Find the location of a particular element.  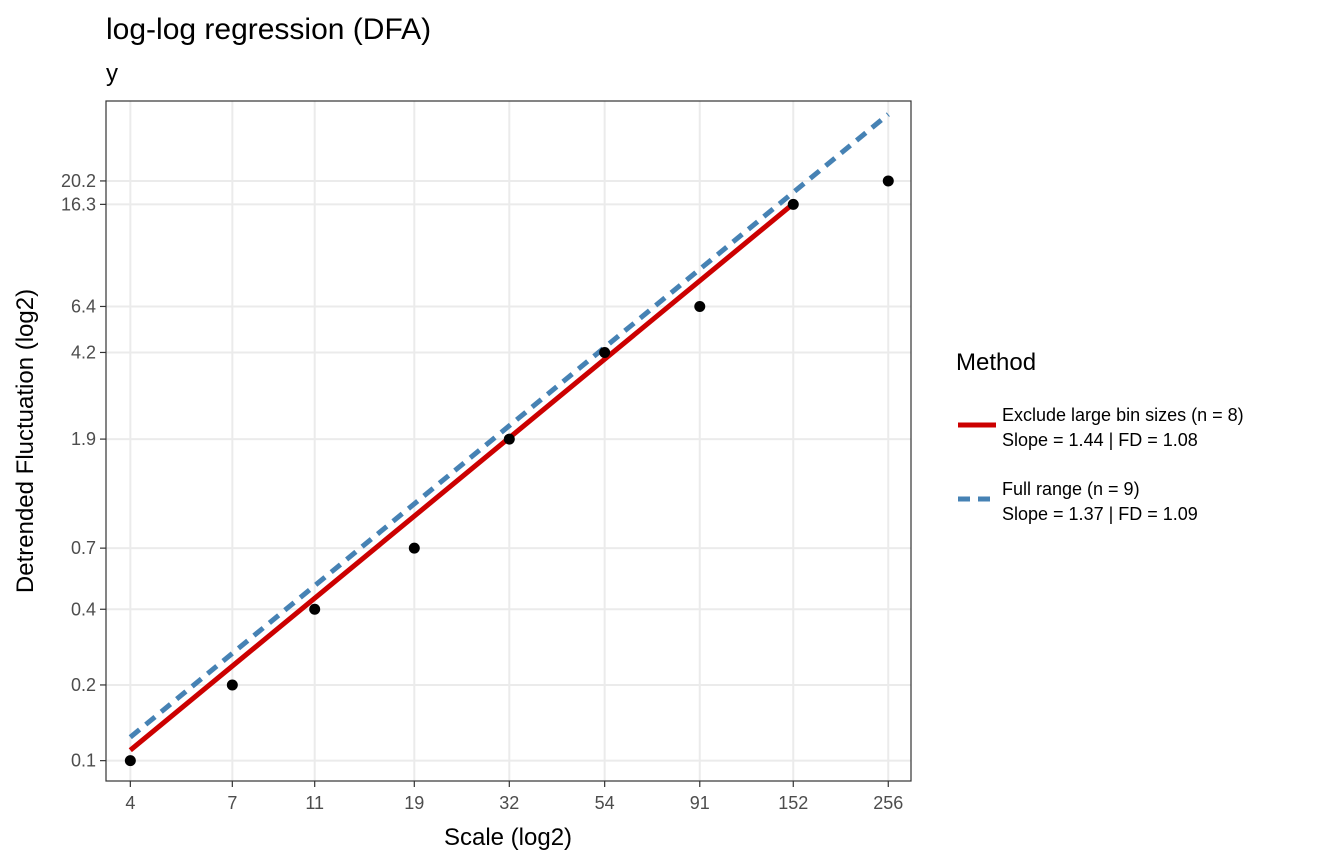

x-axis-title: Scale (log2) is located at coordinates (508, 837).